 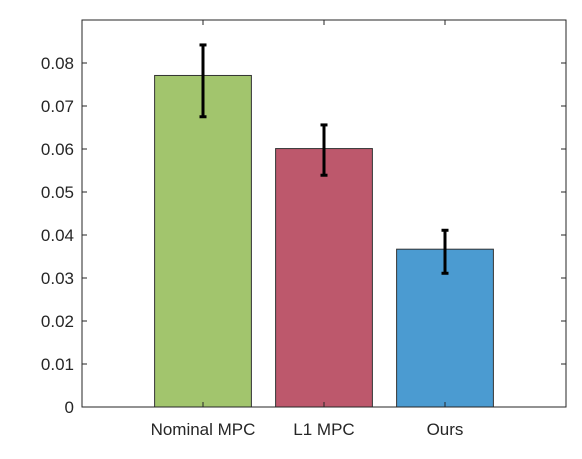 What do you see at coordinates (57, 63) in the screenshot?
I see `y-tick-label: 0.08` at bounding box center [57, 63].